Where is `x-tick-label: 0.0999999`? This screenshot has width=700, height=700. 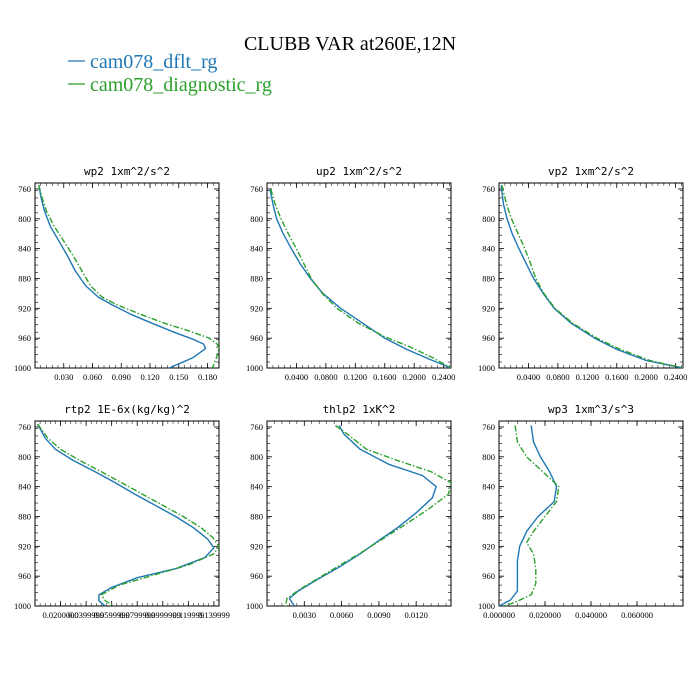
x-tick-label: 0.0999999 is located at coordinates (163, 615).